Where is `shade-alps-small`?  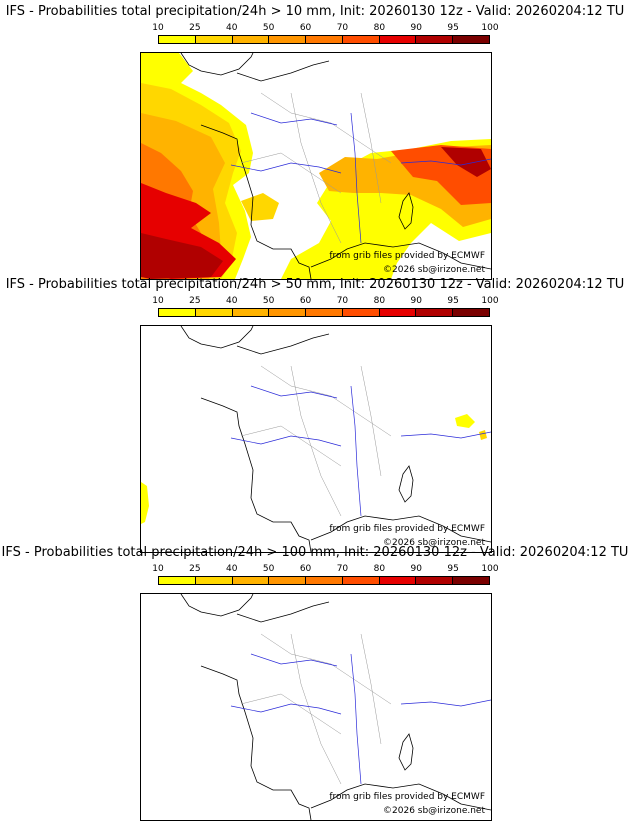 shade-alps-small is located at coordinates (465, 421).